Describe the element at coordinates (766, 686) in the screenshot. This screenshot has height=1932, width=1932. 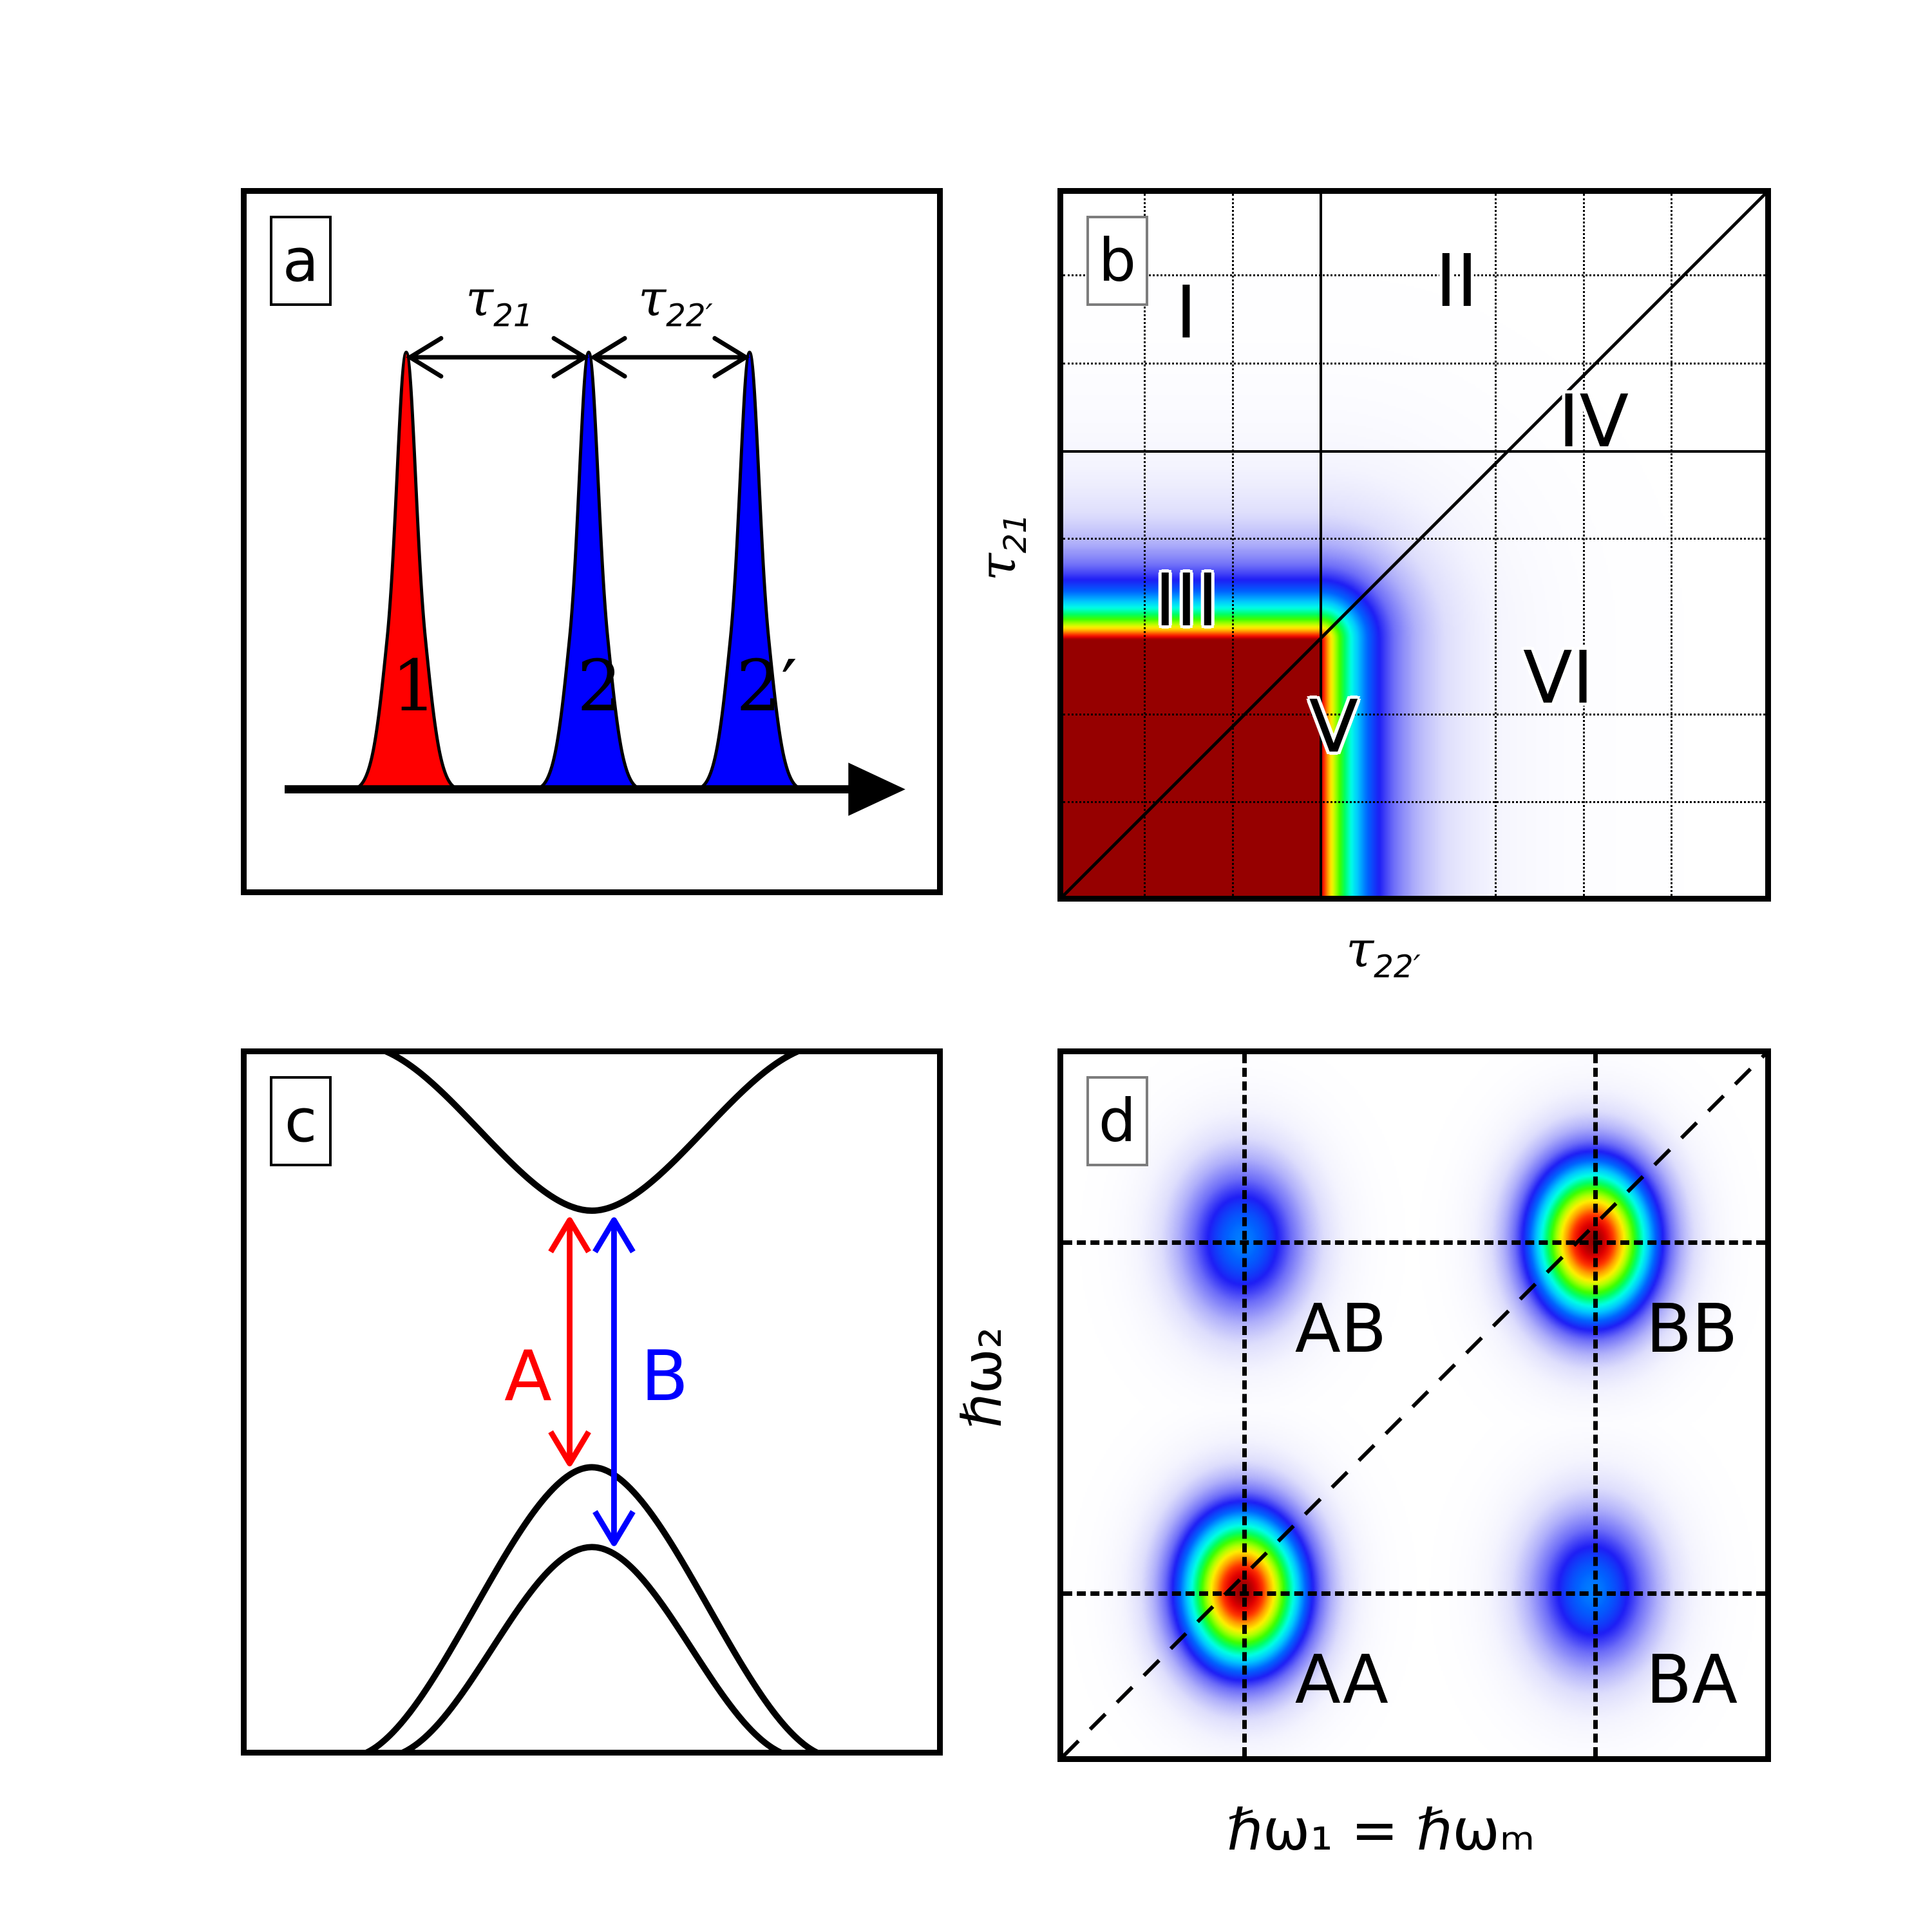
I see `pulse-label-2prime: 2′` at that location.